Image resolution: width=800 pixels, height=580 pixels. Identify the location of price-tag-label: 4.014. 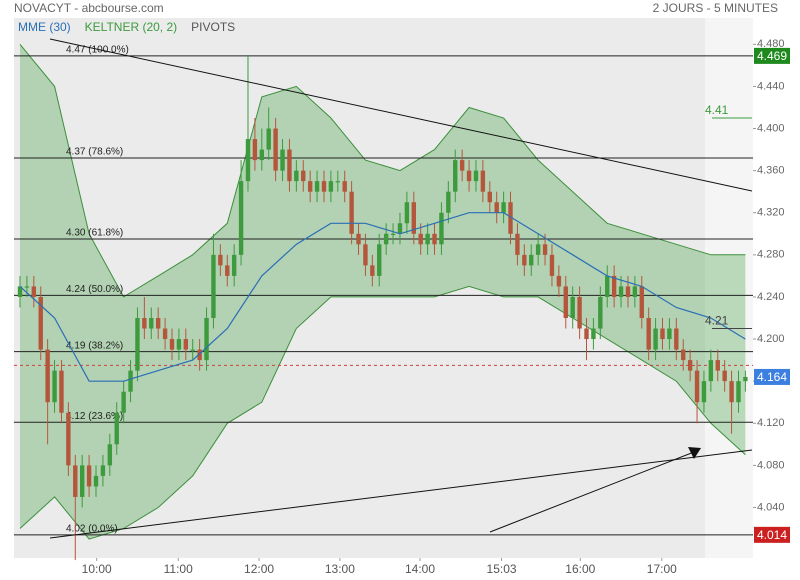
(772, 535).